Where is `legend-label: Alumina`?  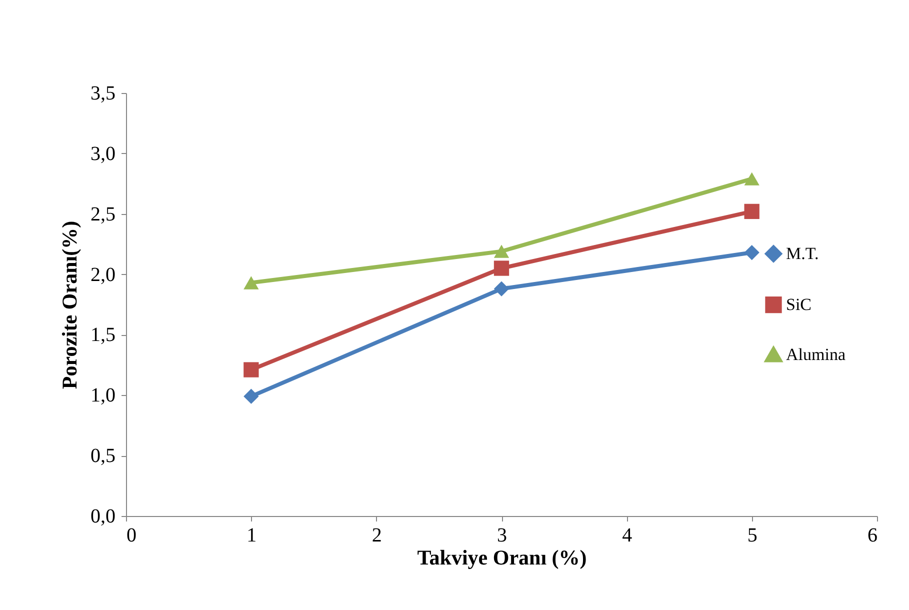 legend-label: Alumina is located at coordinates (816, 354).